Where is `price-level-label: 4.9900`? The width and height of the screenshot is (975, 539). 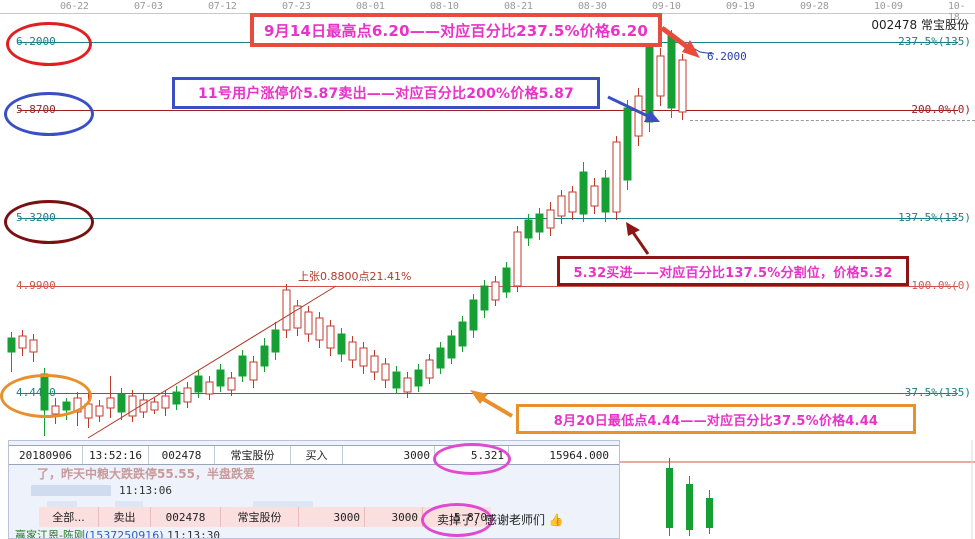
price-level-label: 4.9900 is located at coordinates (36, 285).